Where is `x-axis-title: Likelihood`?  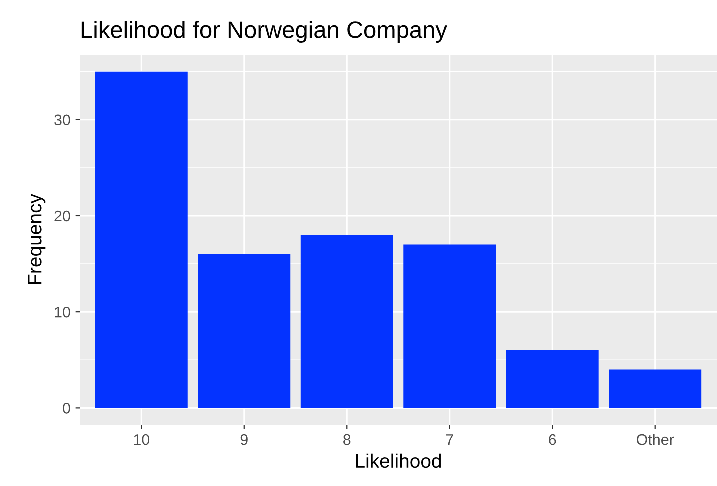 x-axis-title: Likelihood is located at coordinates (399, 461).